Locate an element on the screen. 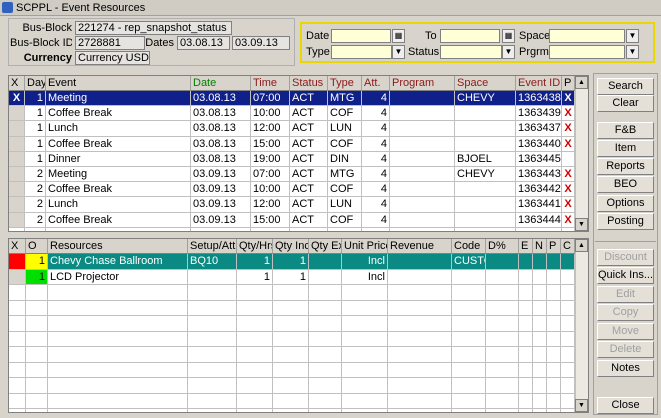 Image resolution: width=661 pixels, height=418 pixels. grid-cell: Chevy Chase Ballroom is located at coordinates (118, 262).